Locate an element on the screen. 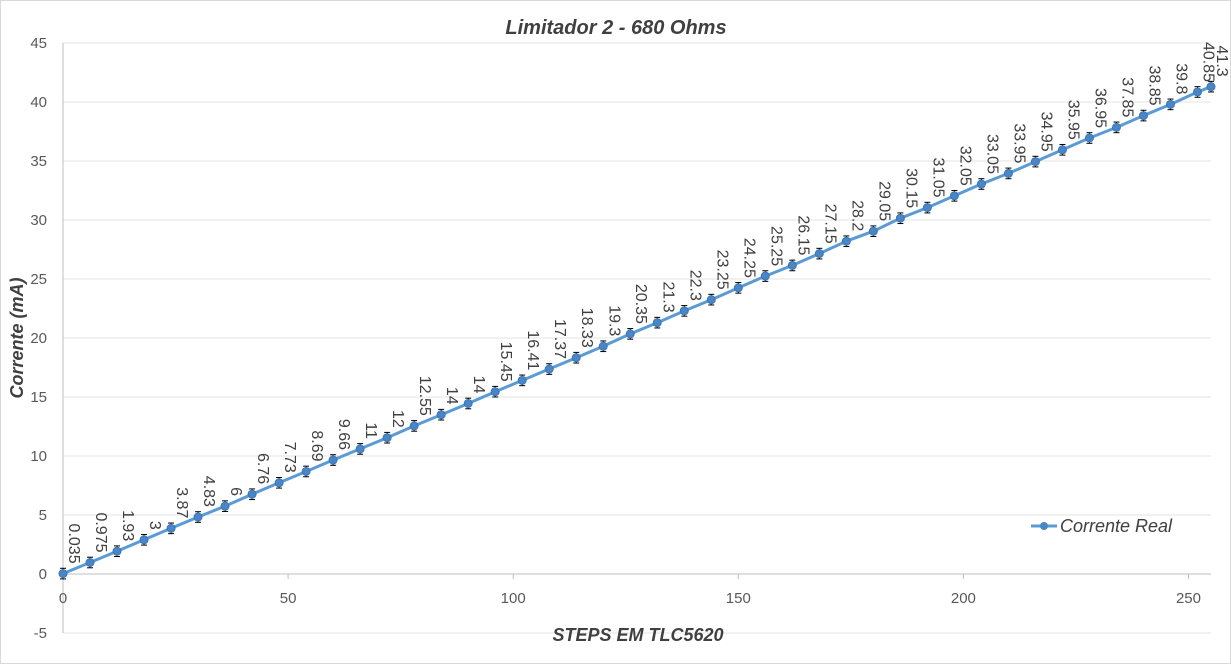 This screenshot has width=1231, height=665. data-label: 23.25 is located at coordinates (721, 270).